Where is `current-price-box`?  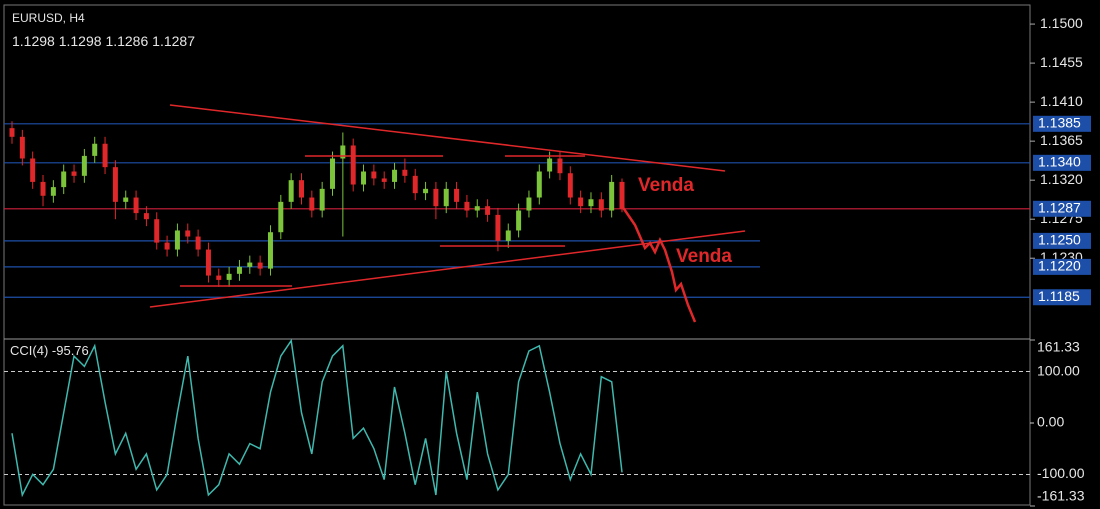 current-price-box is located at coordinates (1062, 208).